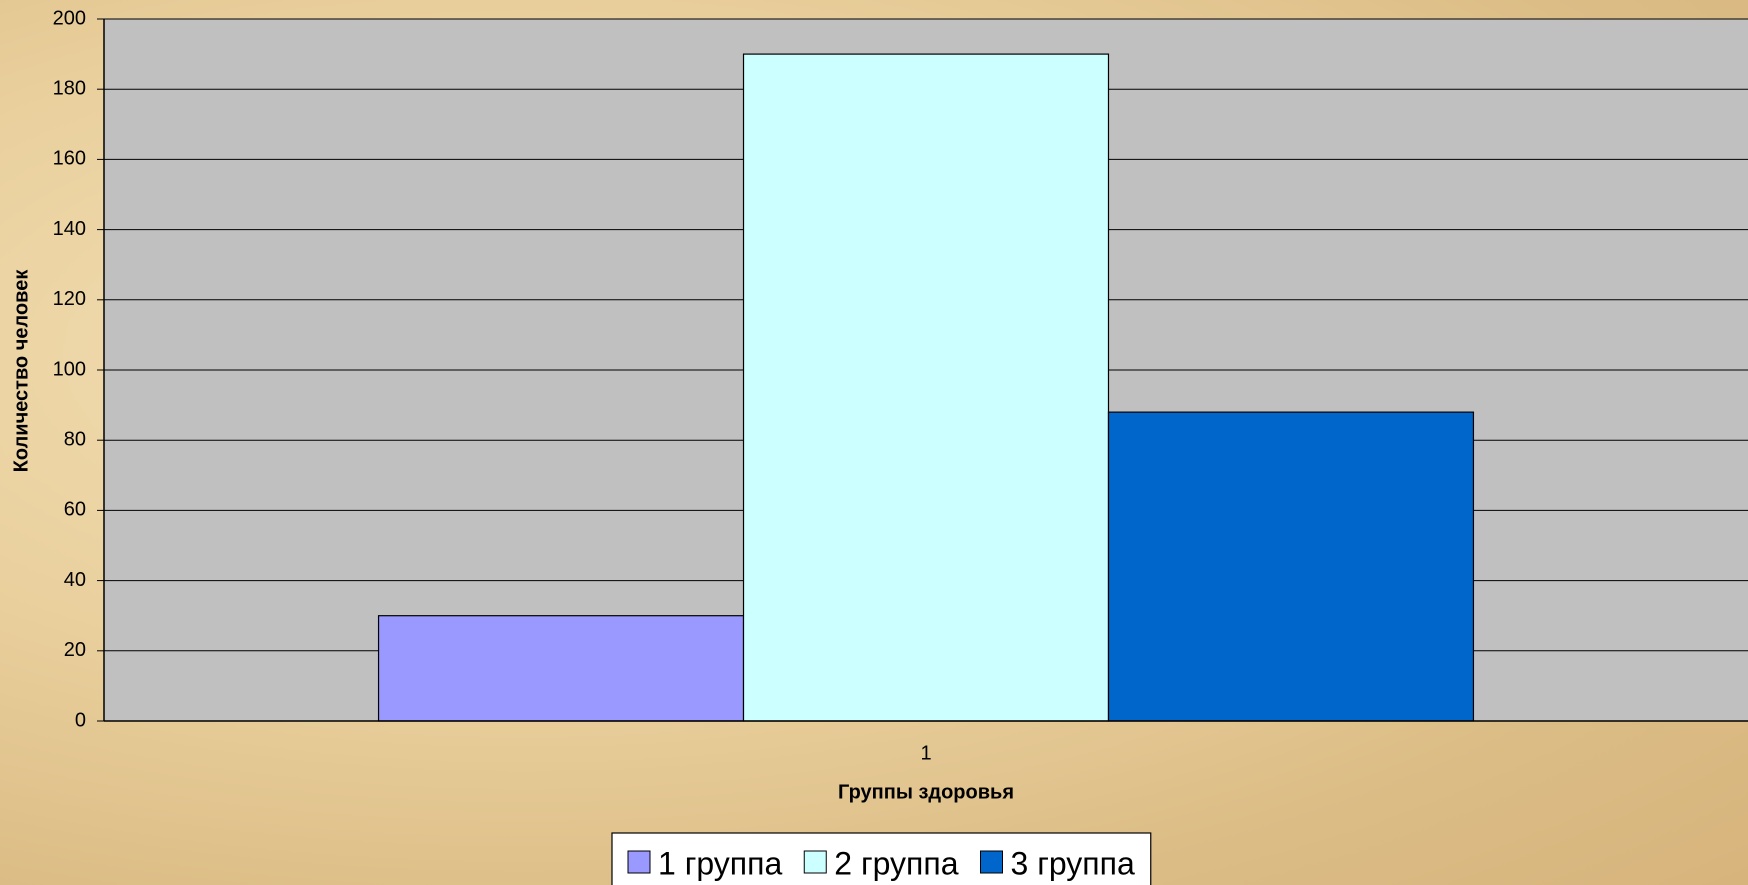 This screenshot has width=1748, height=885. I want to click on legend: 1 группа 2 группа 3 группа, so click(881, 858).